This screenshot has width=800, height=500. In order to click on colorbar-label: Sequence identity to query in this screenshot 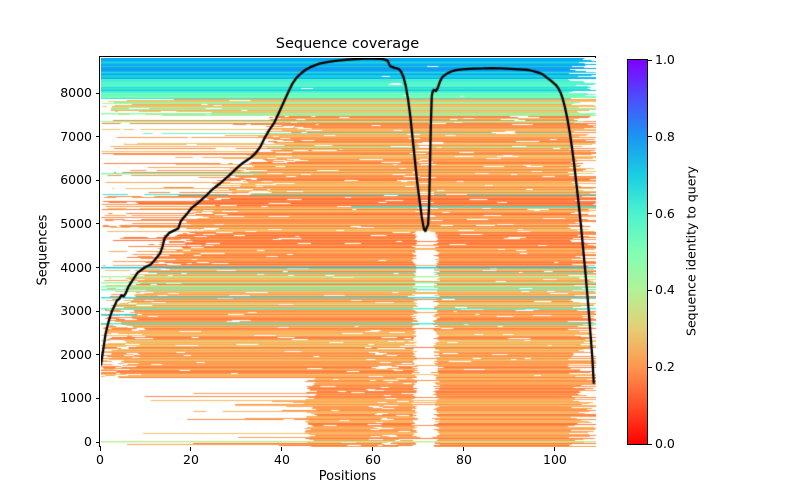, I will do `click(691, 251)`.